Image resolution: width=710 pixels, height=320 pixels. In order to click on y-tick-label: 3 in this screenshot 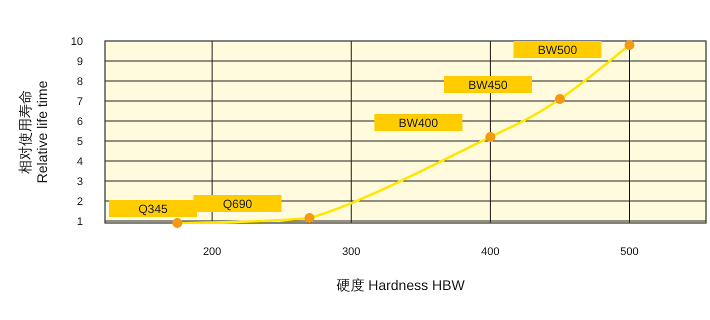, I will do `click(79, 182)`.